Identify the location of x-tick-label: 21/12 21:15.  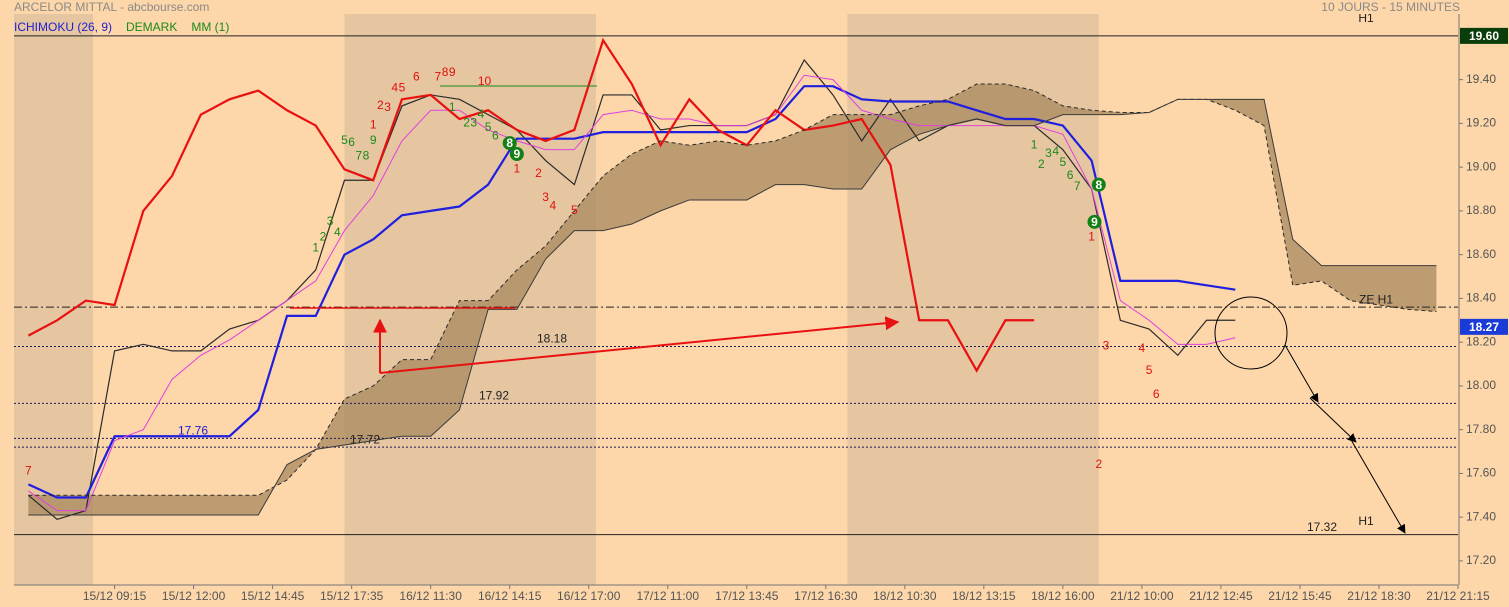
(1458, 596).